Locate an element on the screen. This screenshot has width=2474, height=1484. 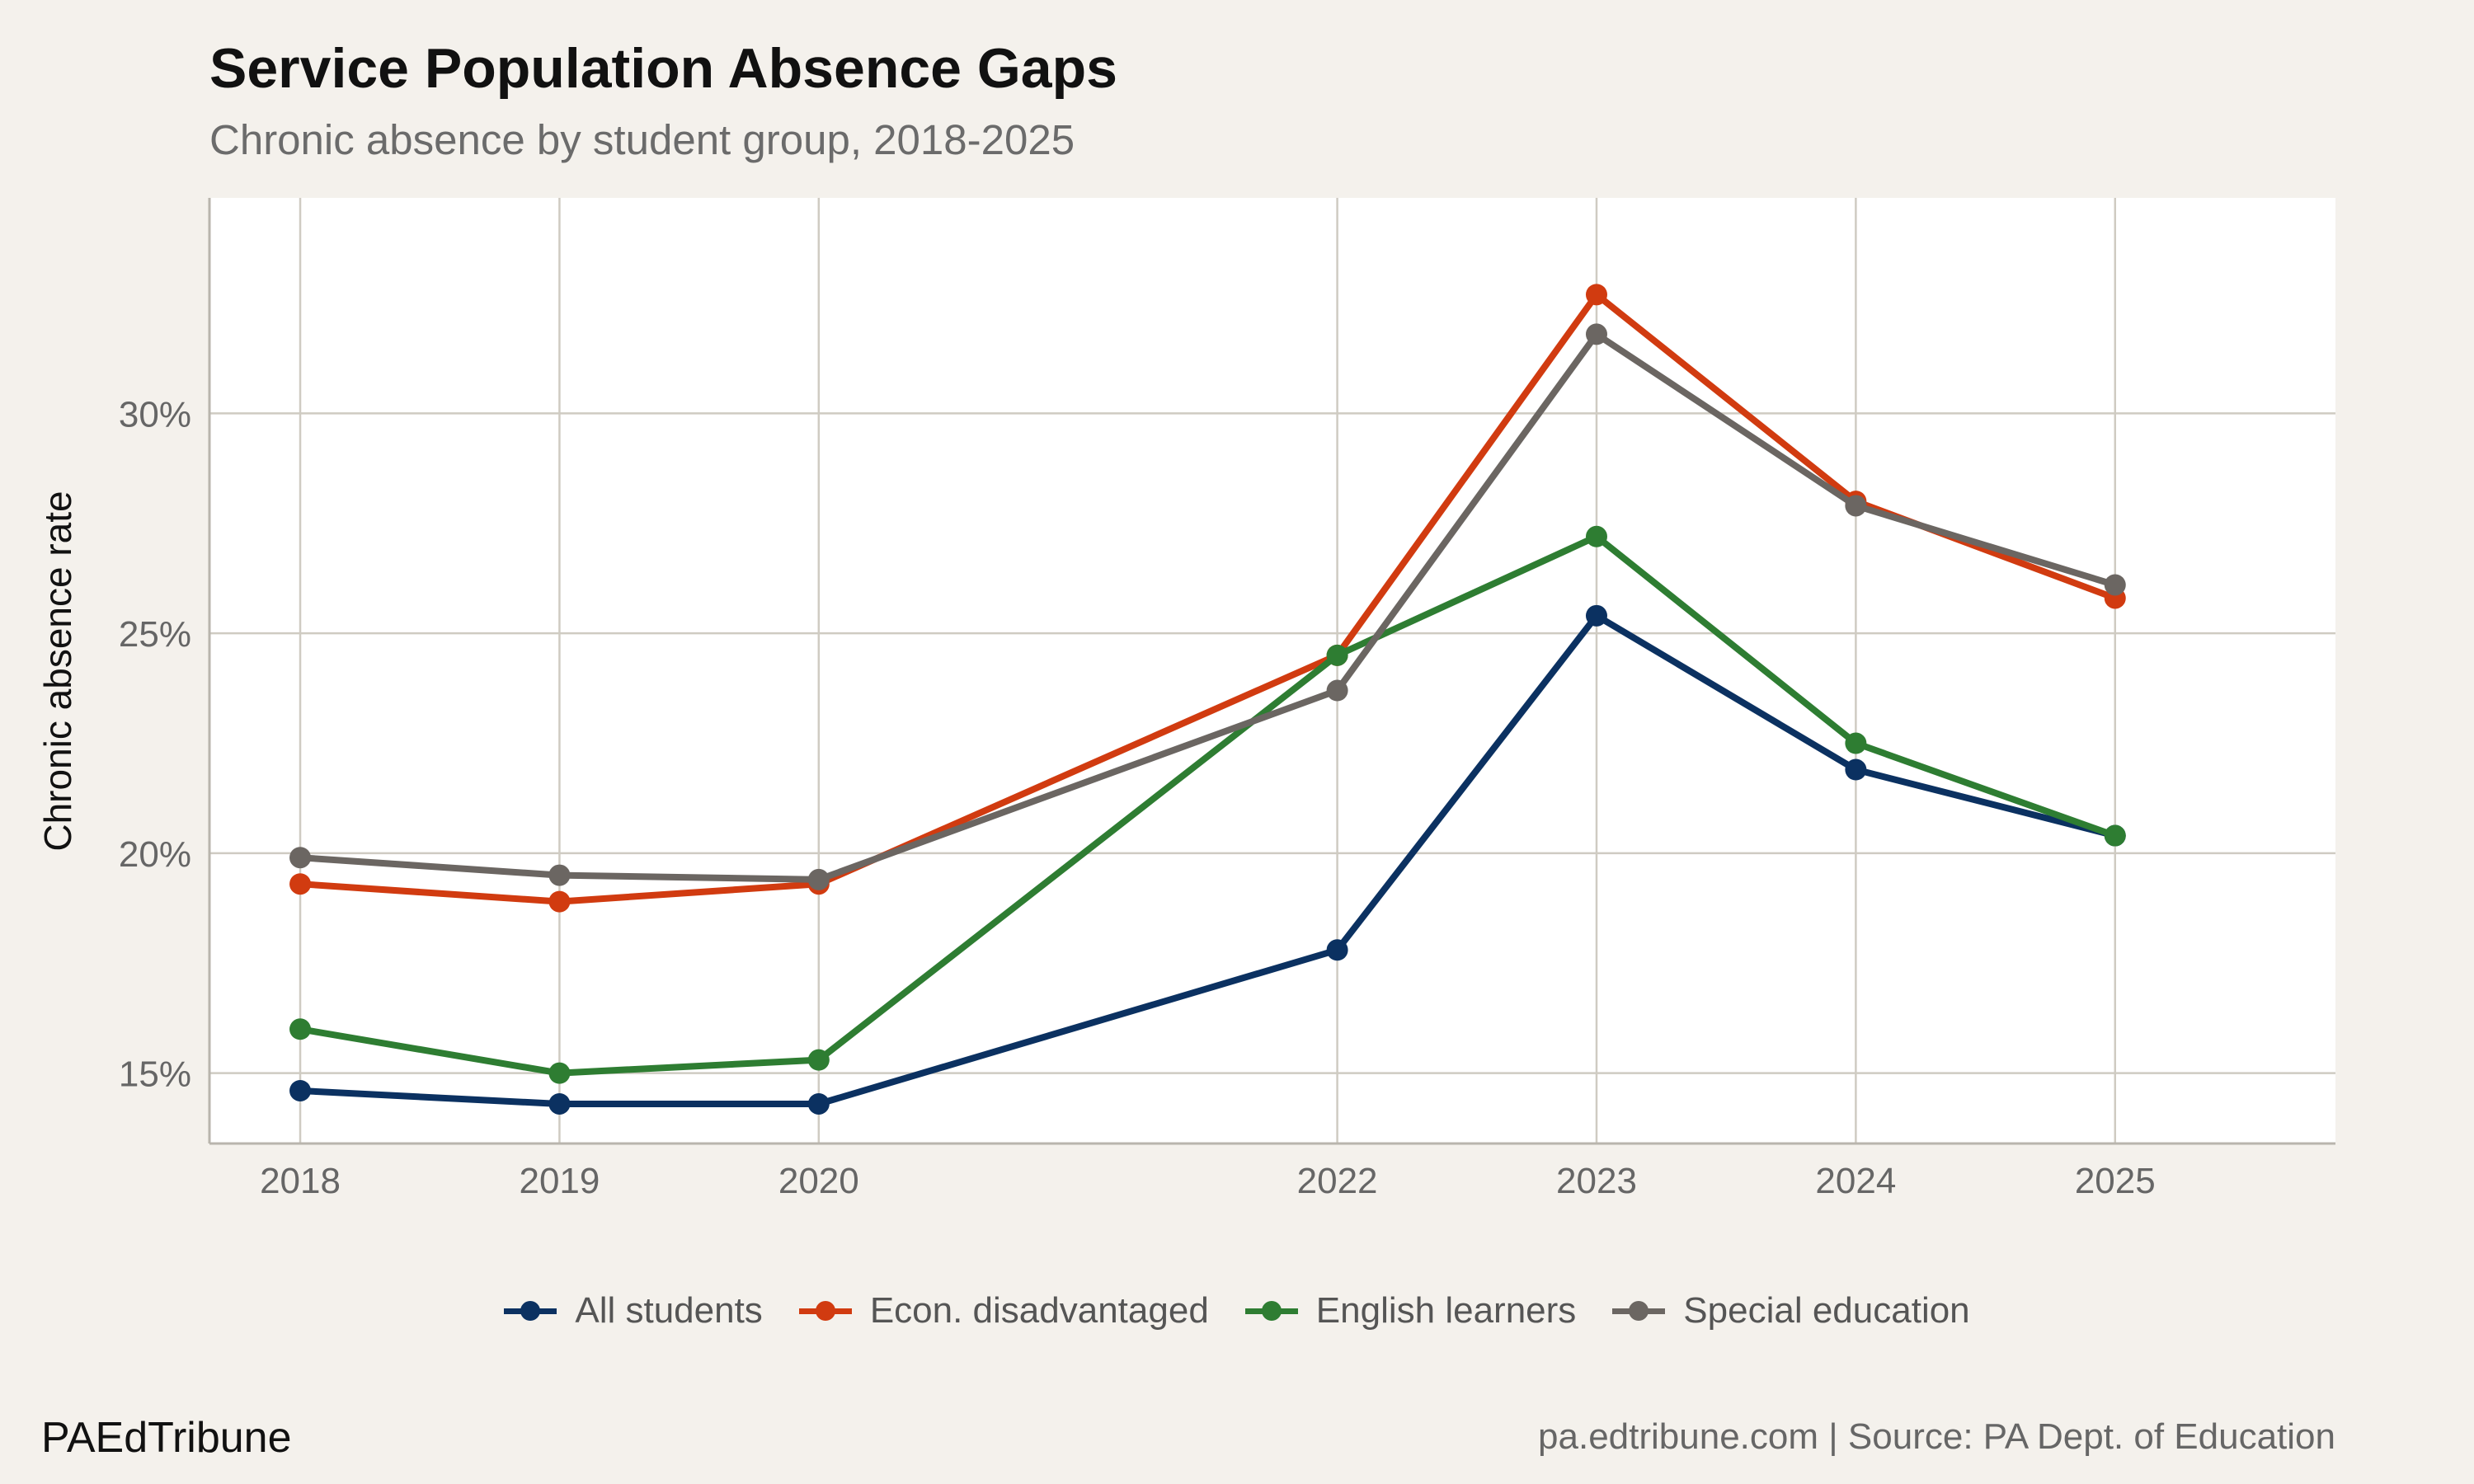
legend-item-english-learners: English learners is located at coordinates (1410, 1310).